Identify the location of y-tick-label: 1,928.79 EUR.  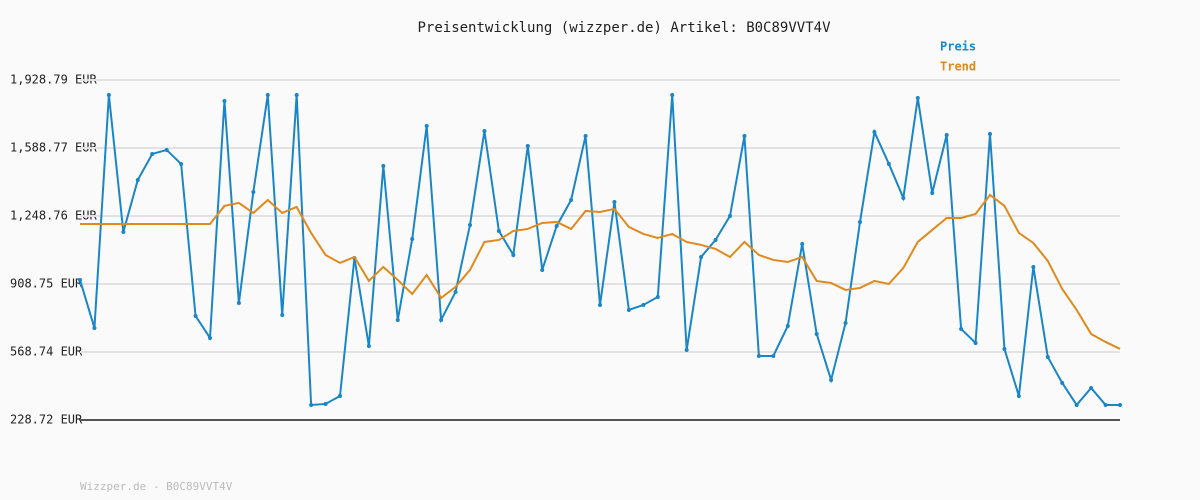
(53, 80).